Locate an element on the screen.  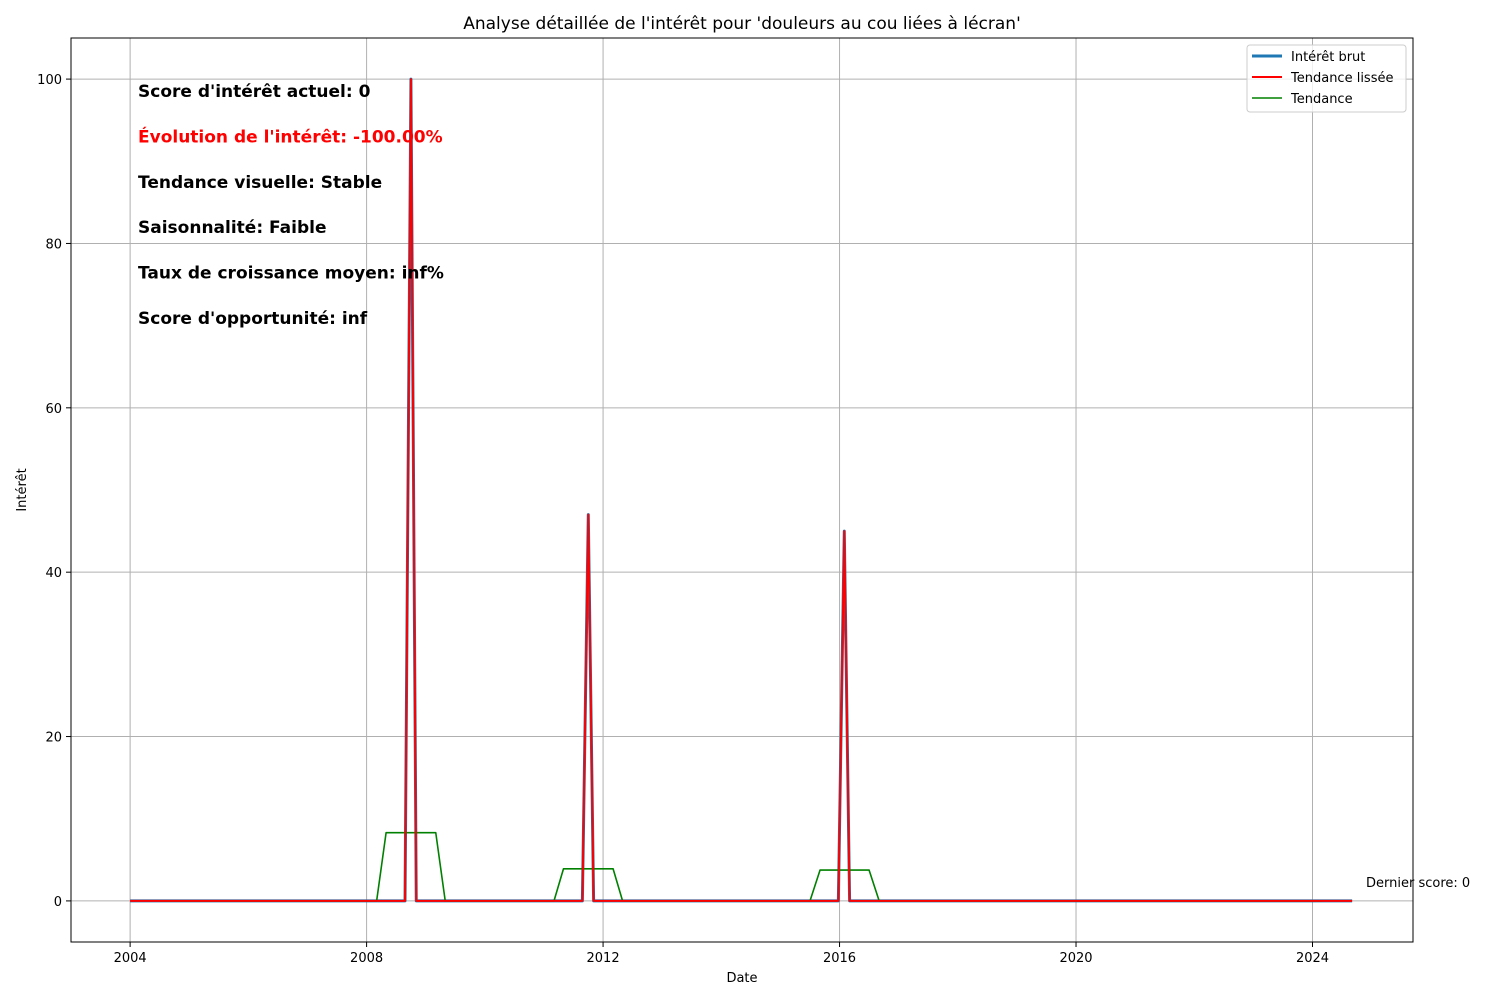
legend-box is located at coordinates (1326, 78).